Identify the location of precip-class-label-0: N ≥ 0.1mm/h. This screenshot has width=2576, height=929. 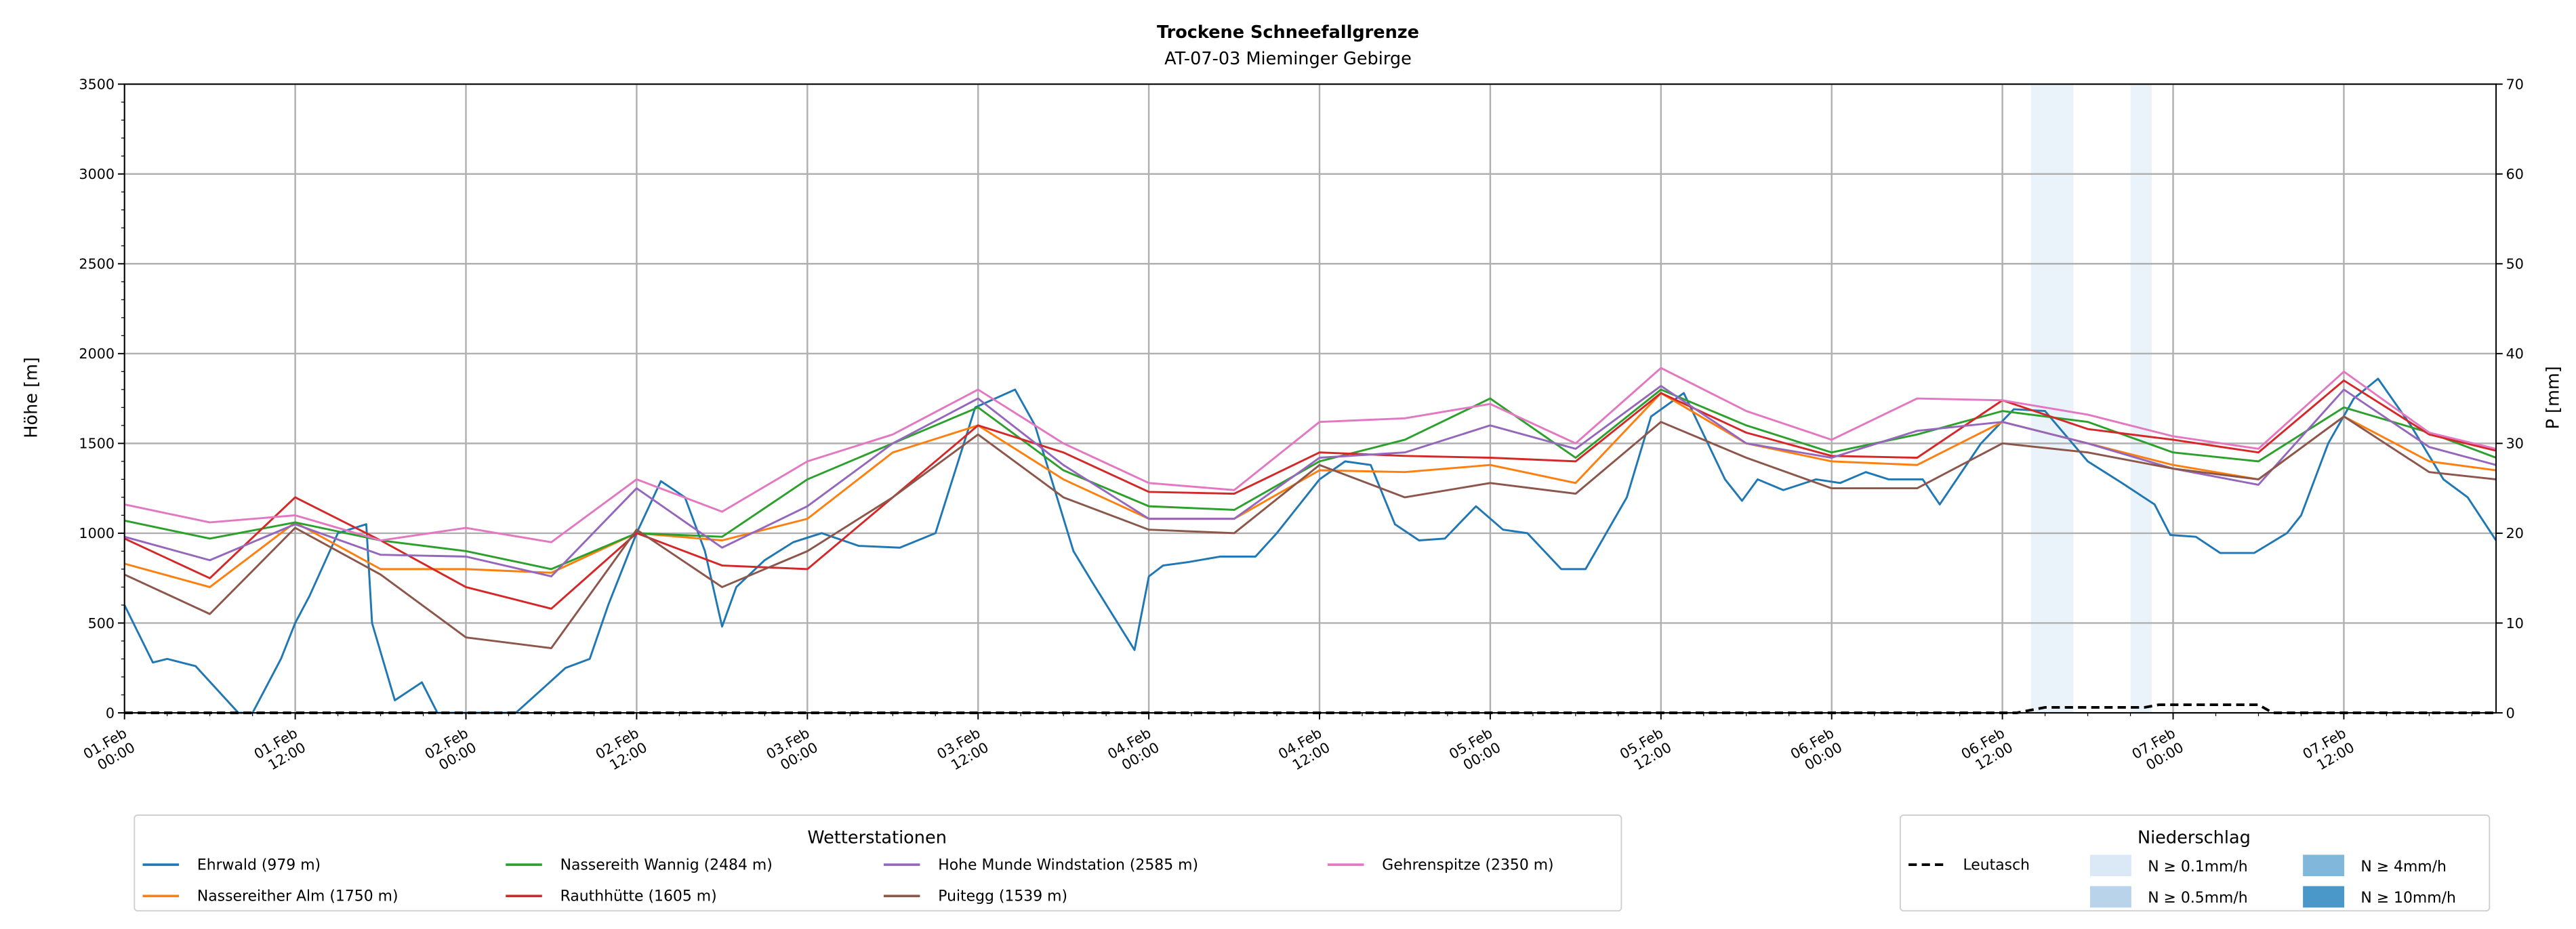
(2198, 867).